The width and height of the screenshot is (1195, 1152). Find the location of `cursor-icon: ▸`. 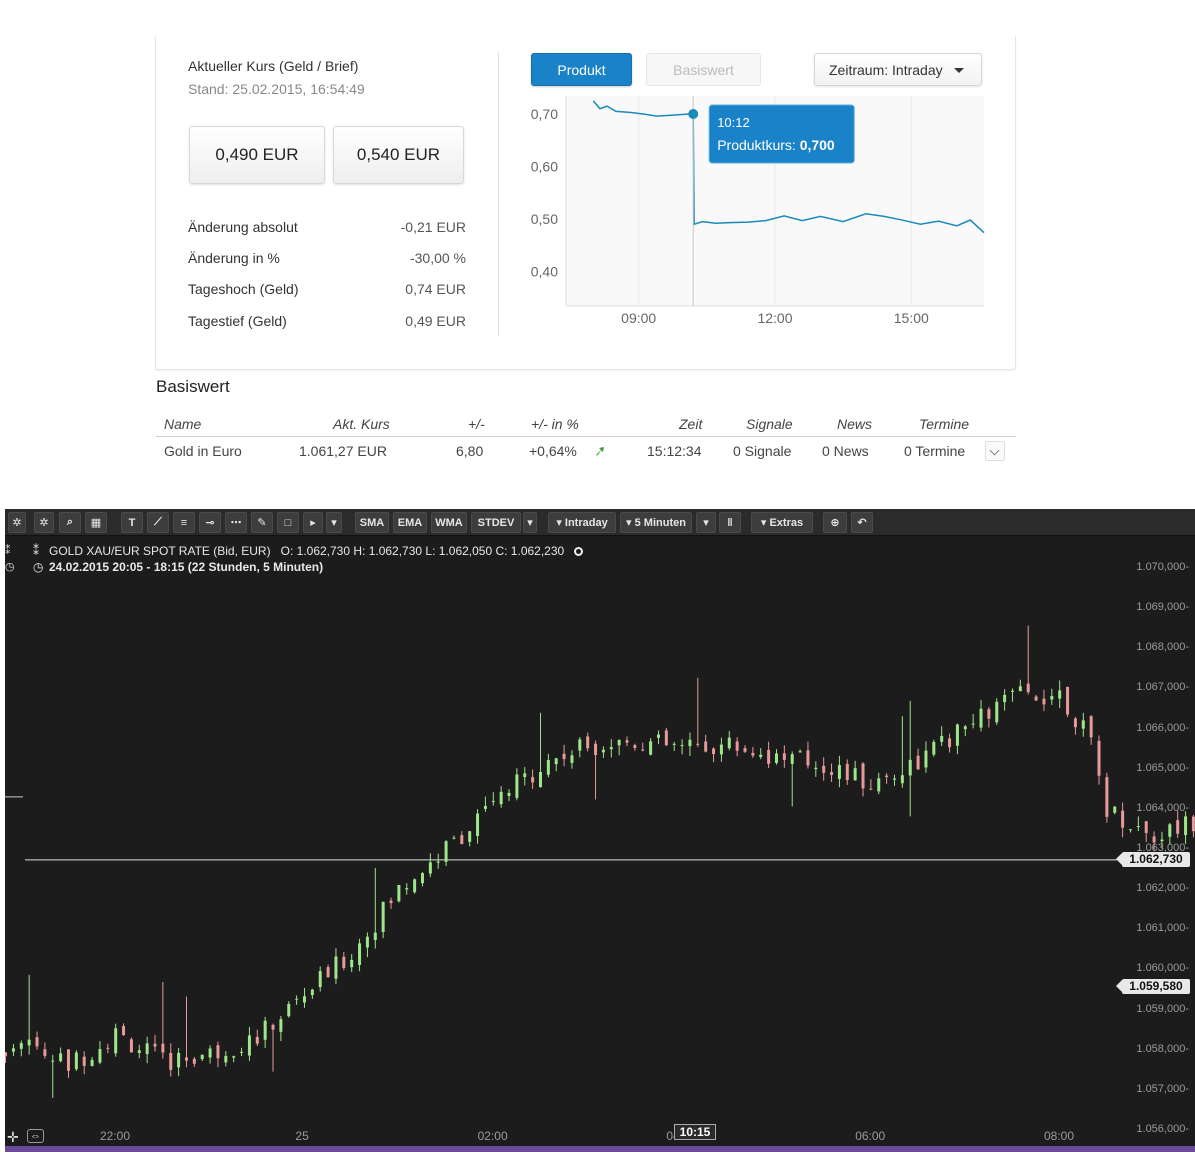

cursor-icon: ▸ is located at coordinates (313, 522).